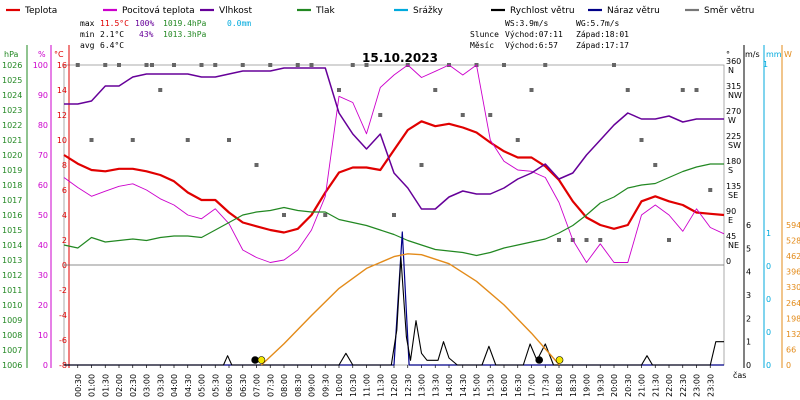 This screenshot has height=400, width=800. What do you see at coordinates (45, 365) in the screenshot?
I see `humidity-tick-0: 0` at bounding box center [45, 365].